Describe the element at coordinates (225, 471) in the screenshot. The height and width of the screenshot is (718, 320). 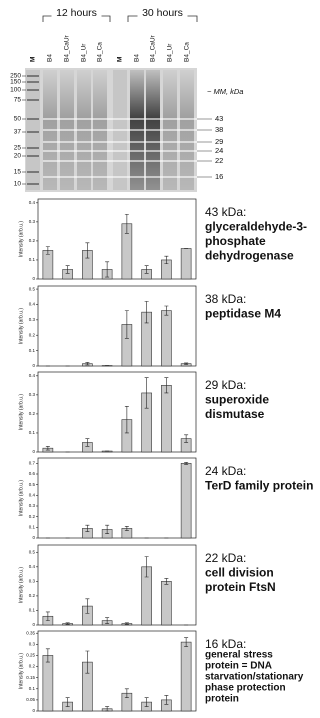
I see `chart-title: 24 kDa:` at that location.